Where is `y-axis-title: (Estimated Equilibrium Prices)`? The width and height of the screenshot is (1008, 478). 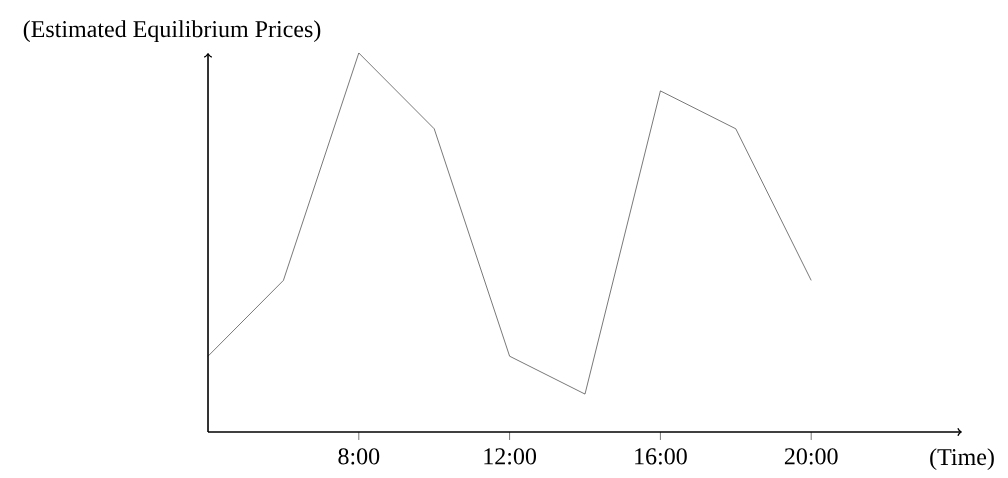
y-axis-title: (Estimated Equilibrium Prices) is located at coordinates (172, 31).